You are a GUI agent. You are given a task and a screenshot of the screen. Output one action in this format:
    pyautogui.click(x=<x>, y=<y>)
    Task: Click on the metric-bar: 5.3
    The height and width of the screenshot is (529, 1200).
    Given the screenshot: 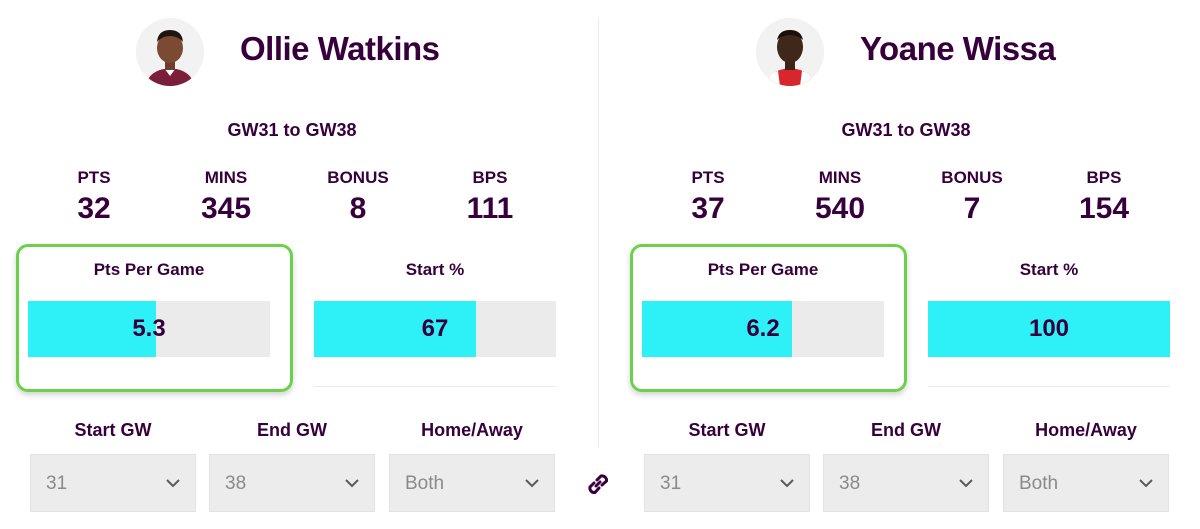 What is the action you would take?
    pyautogui.click(x=149, y=329)
    